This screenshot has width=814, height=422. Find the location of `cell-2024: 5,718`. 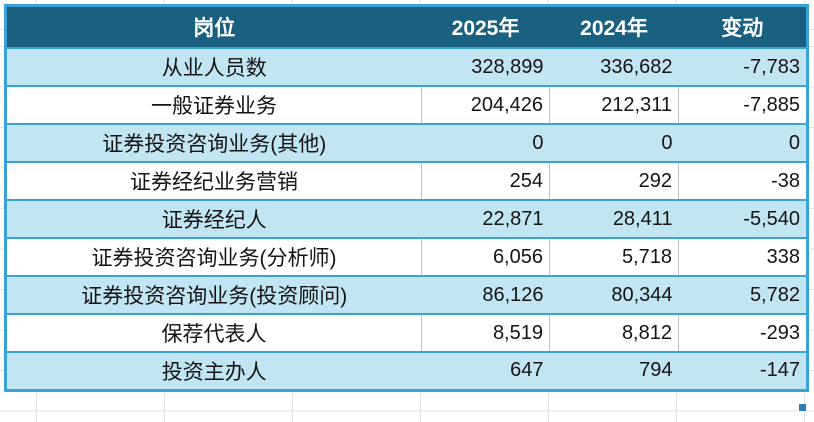

cell-2024: 5,718 is located at coordinates (614, 257).